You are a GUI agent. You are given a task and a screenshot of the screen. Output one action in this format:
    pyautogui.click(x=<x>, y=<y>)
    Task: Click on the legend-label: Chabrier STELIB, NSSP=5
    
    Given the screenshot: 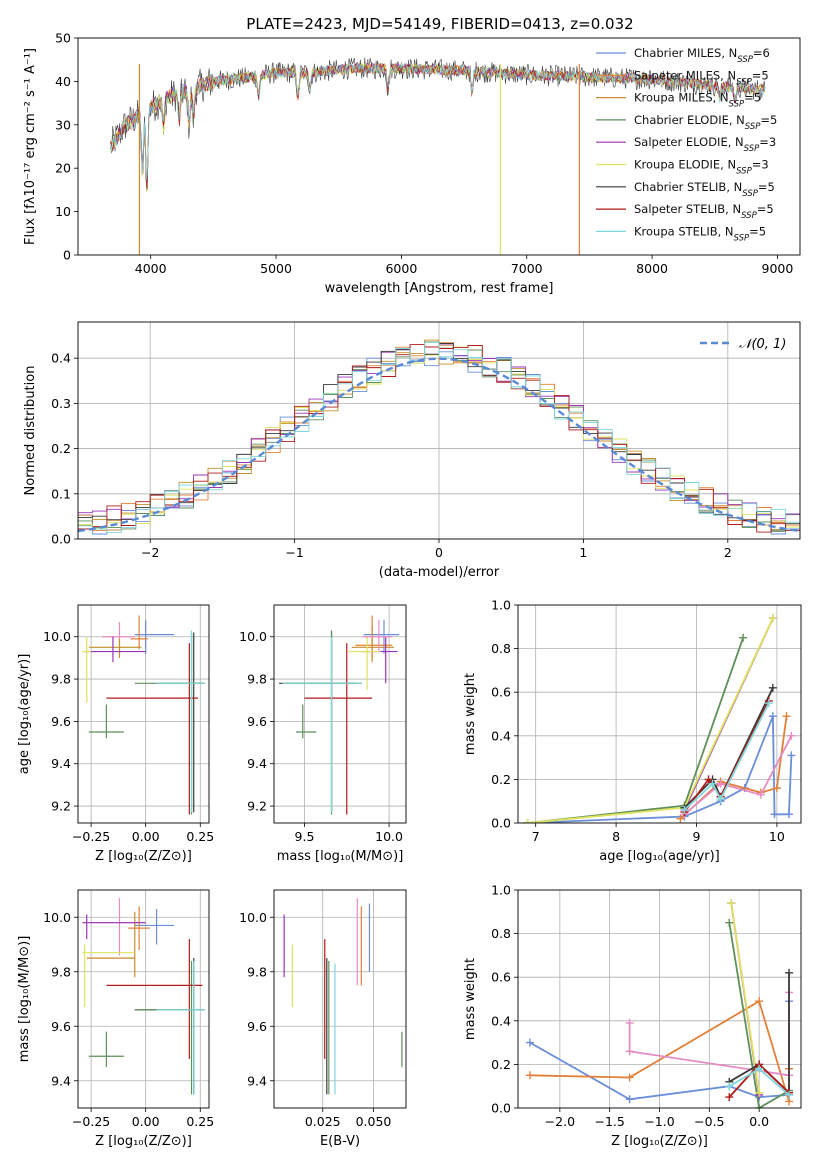 What is the action you would take?
    pyautogui.click(x=704, y=189)
    